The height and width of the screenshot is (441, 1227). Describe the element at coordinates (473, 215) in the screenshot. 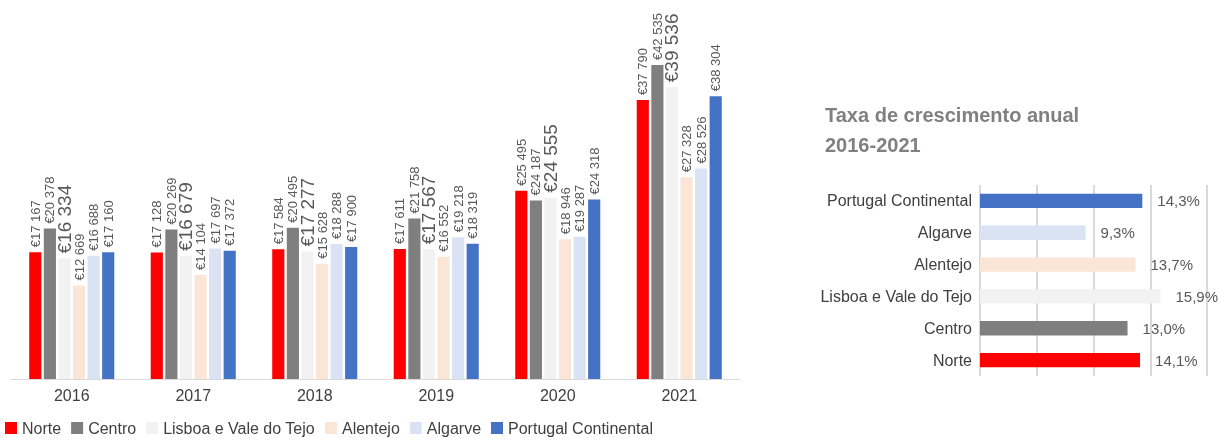

I see `data-label: €18 319` at that location.